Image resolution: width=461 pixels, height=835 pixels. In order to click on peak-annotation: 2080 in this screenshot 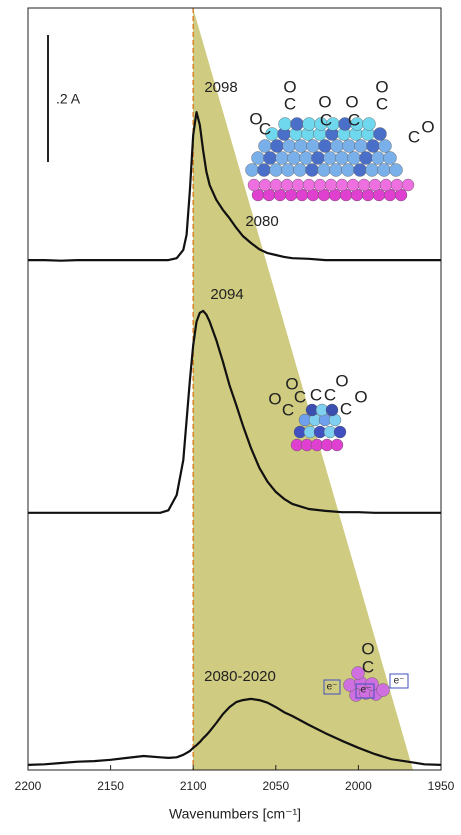, I will do `click(261, 221)`.